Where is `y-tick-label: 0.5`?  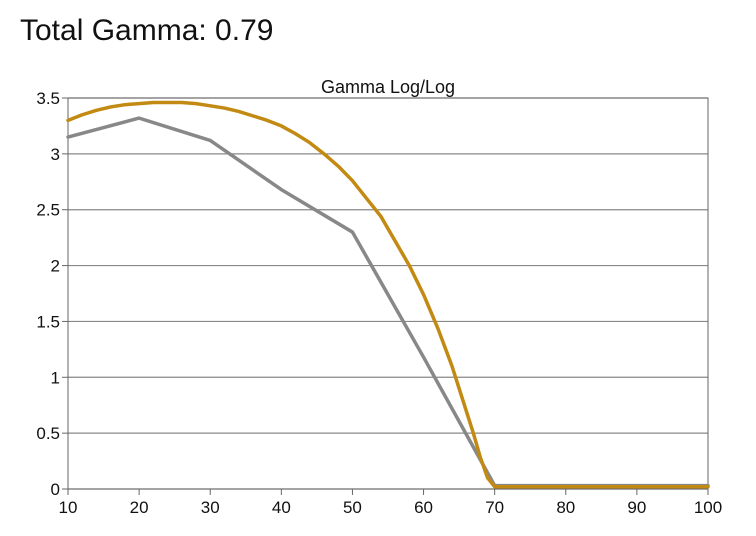
y-tick-label: 0.5 is located at coordinates (48, 433).